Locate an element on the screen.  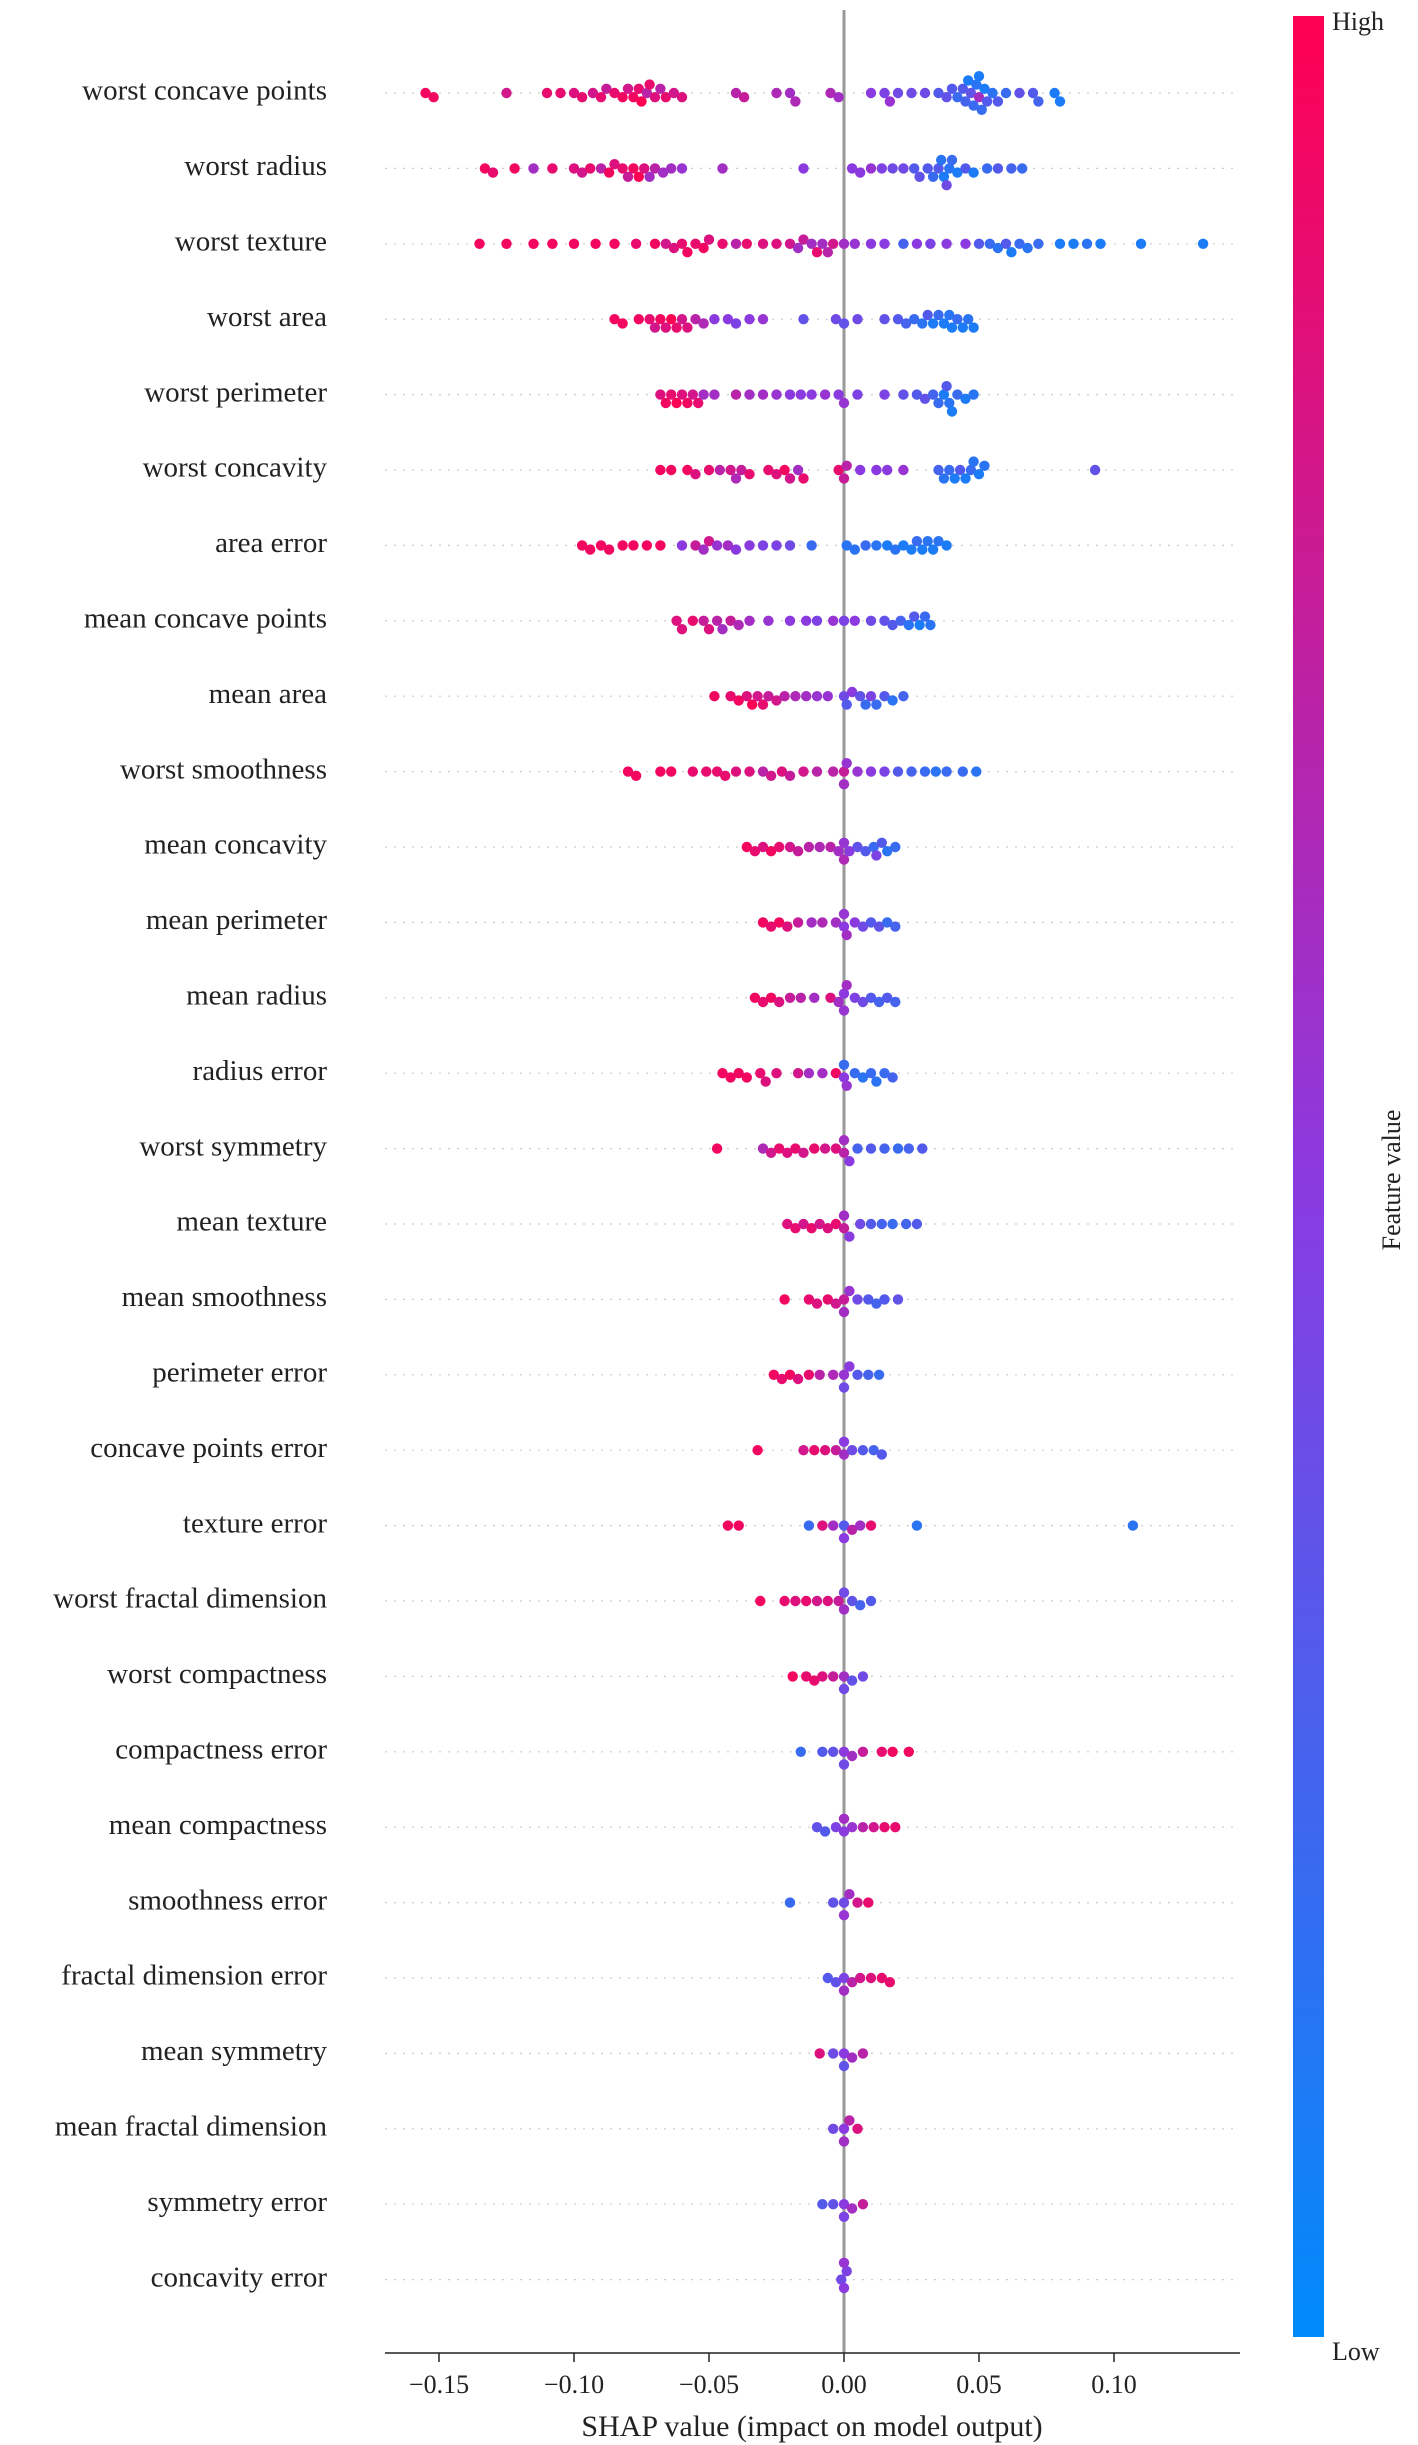
feature-label: texture error is located at coordinates (255, 1523).